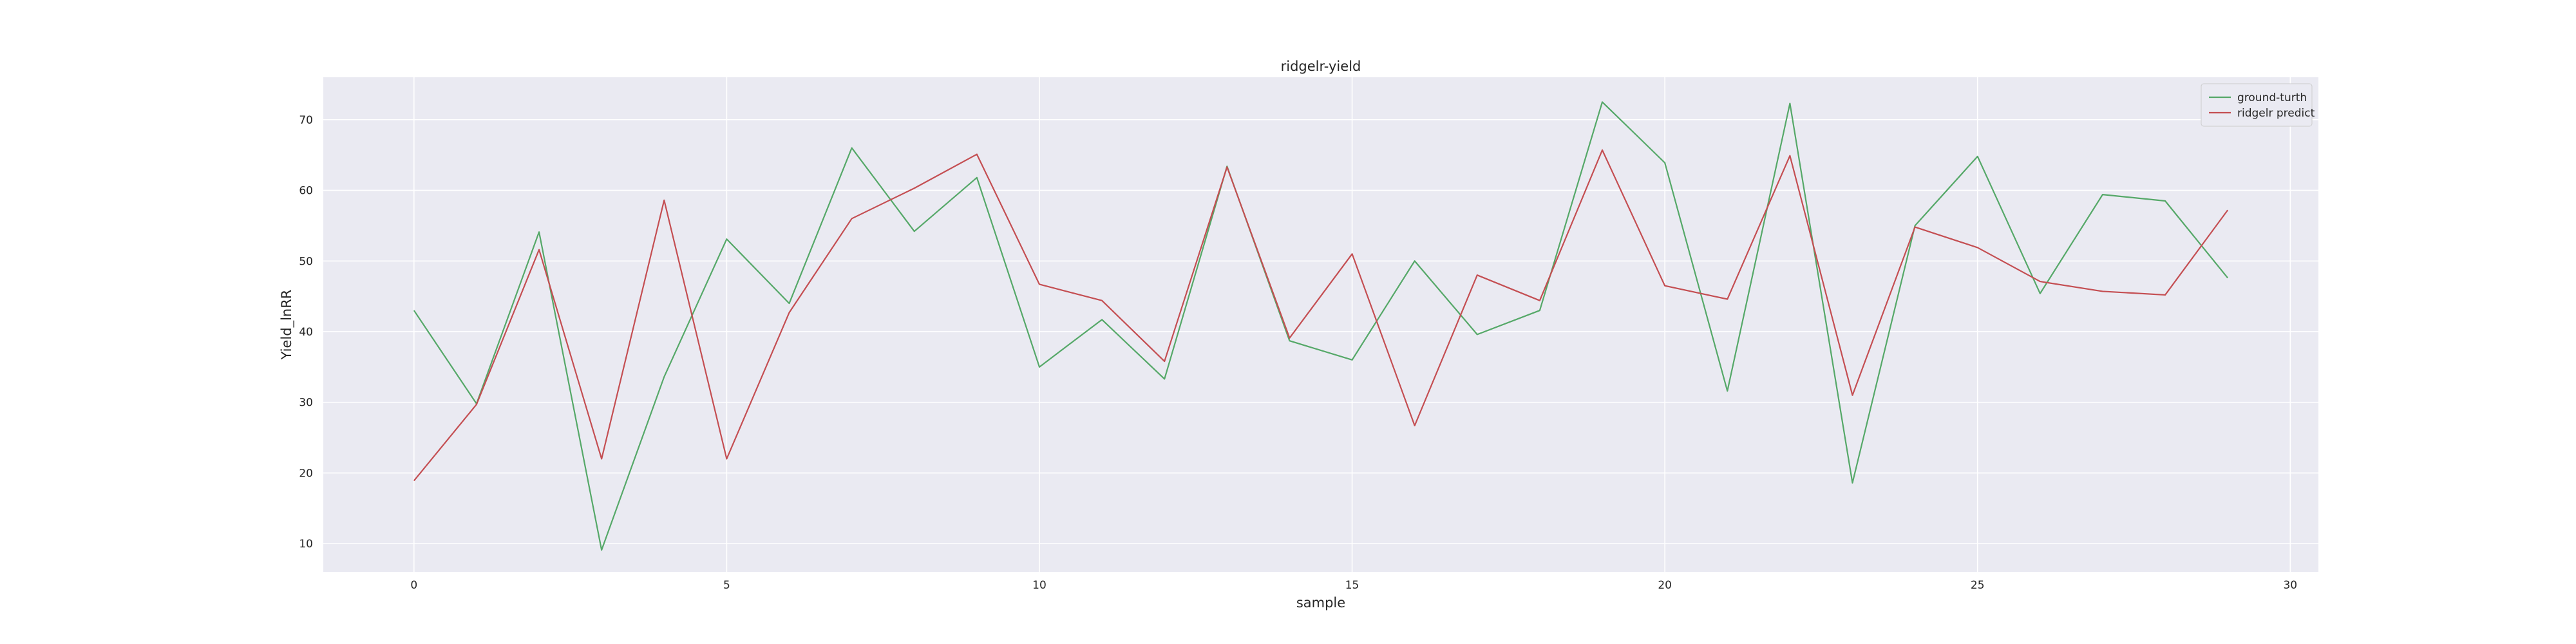 The width and height of the screenshot is (2576, 644). I want to click on x-tick-label: 0, so click(414, 586).